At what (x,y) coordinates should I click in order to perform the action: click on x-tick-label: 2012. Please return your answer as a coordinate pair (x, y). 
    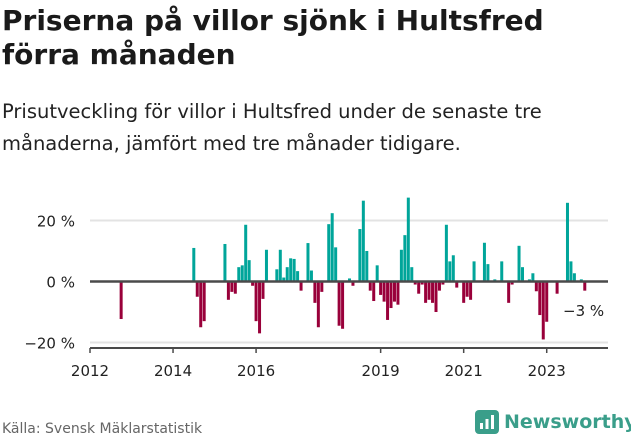
    Looking at the image, I should click on (90, 371).